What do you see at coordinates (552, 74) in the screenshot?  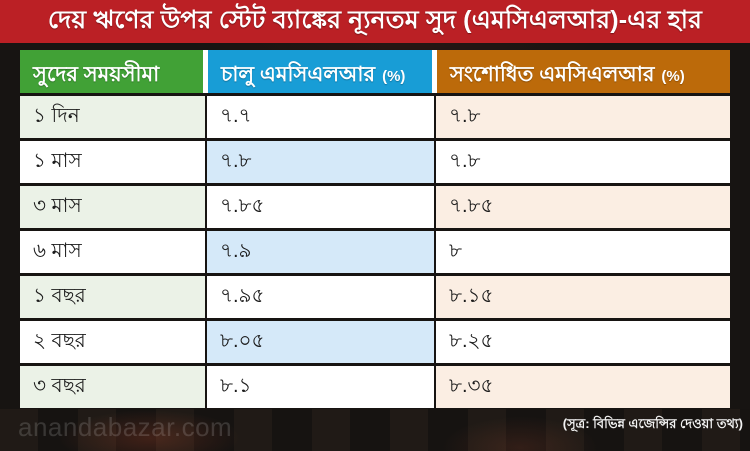 I see `header-revised-label: সংশোধিত এমসিএলআর` at bounding box center [552, 74].